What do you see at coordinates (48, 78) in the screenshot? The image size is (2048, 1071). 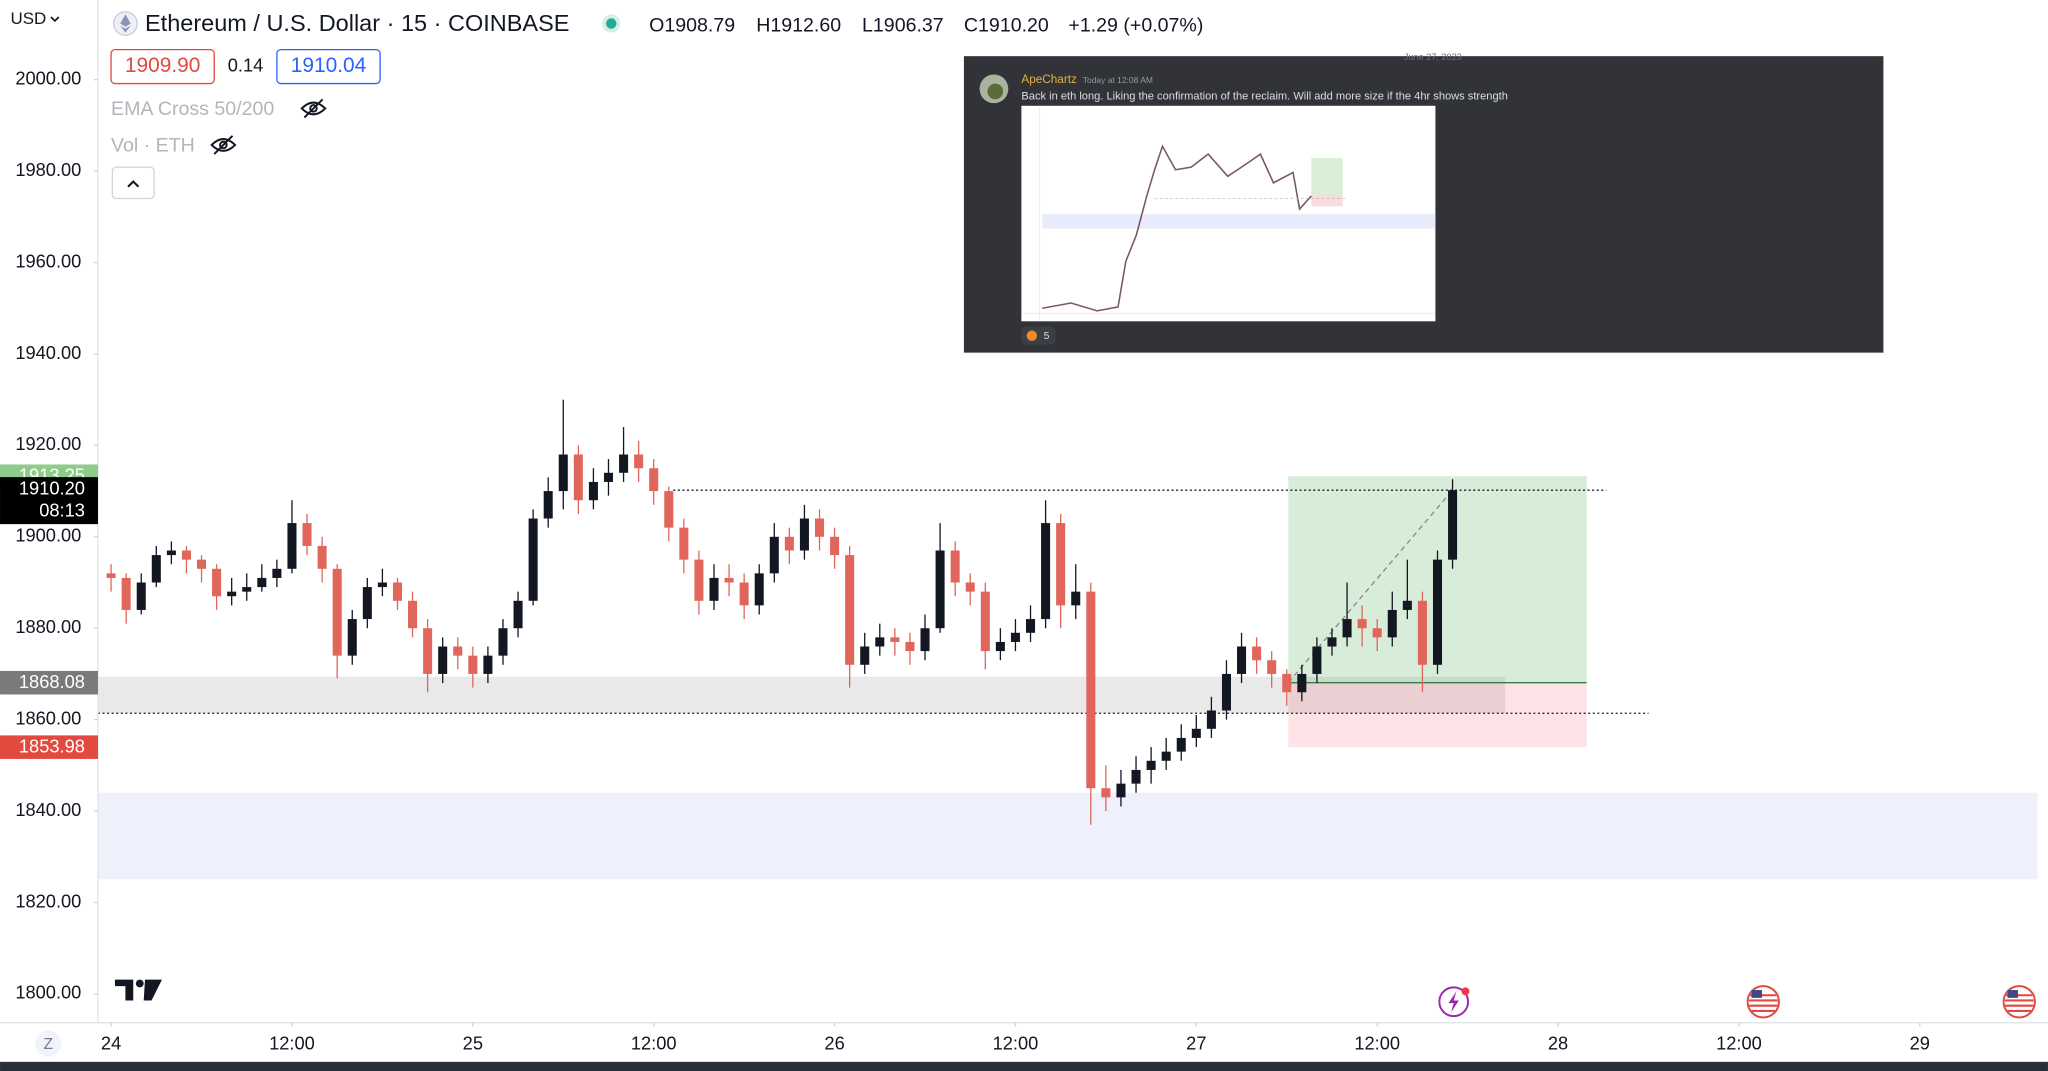 I see `y-tick-label: 2000.00` at bounding box center [48, 78].